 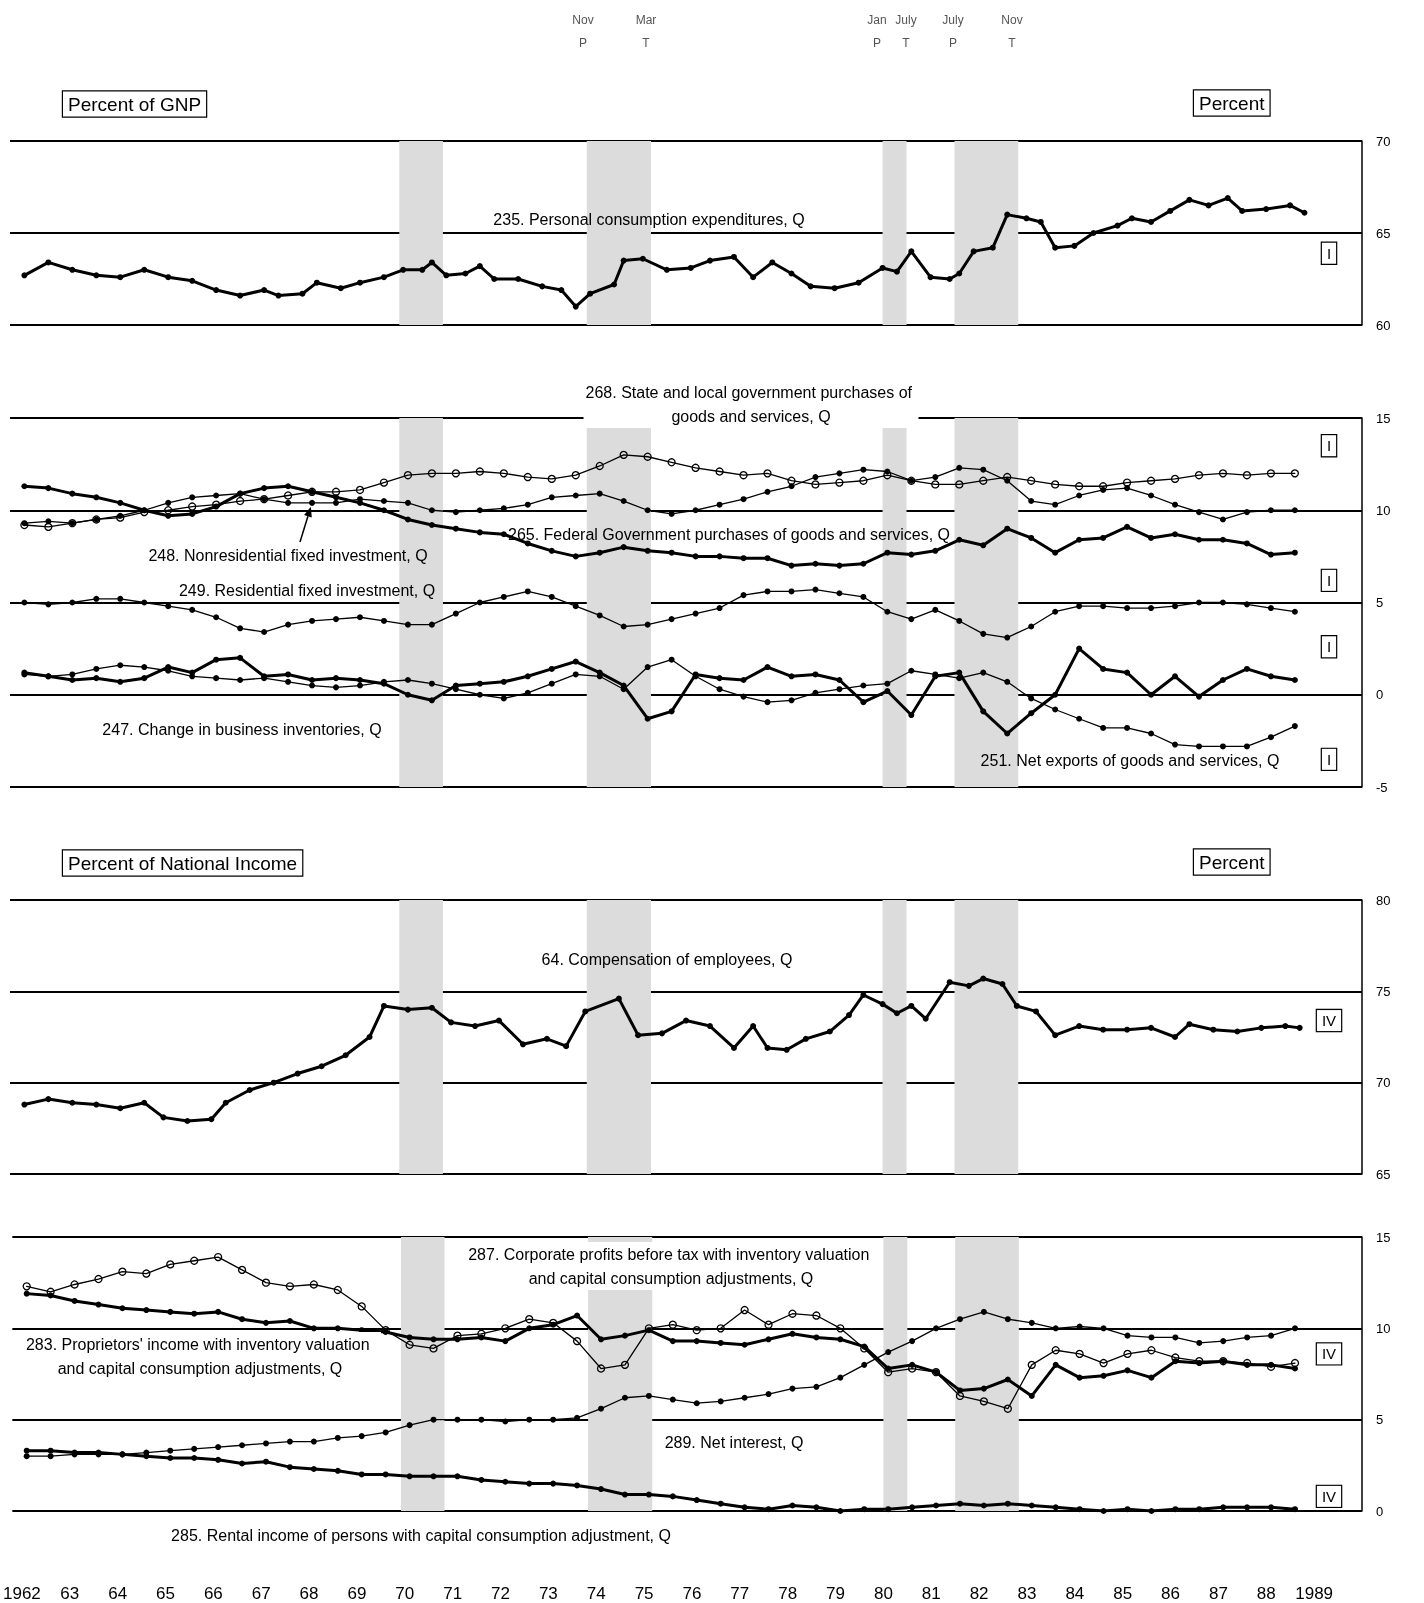 What do you see at coordinates (931, 1593) in the screenshot?
I see `x-tick-label: 81` at bounding box center [931, 1593].